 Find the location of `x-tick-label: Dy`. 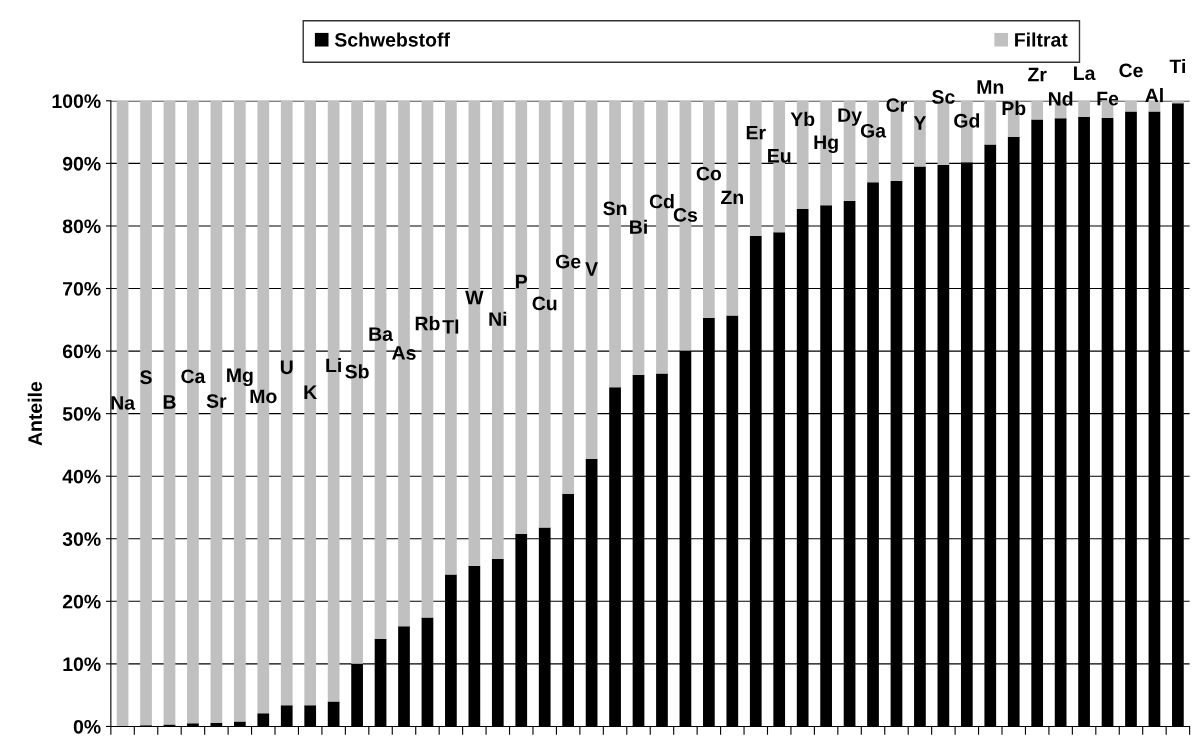

x-tick-label: Dy is located at coordinates (850, 117).